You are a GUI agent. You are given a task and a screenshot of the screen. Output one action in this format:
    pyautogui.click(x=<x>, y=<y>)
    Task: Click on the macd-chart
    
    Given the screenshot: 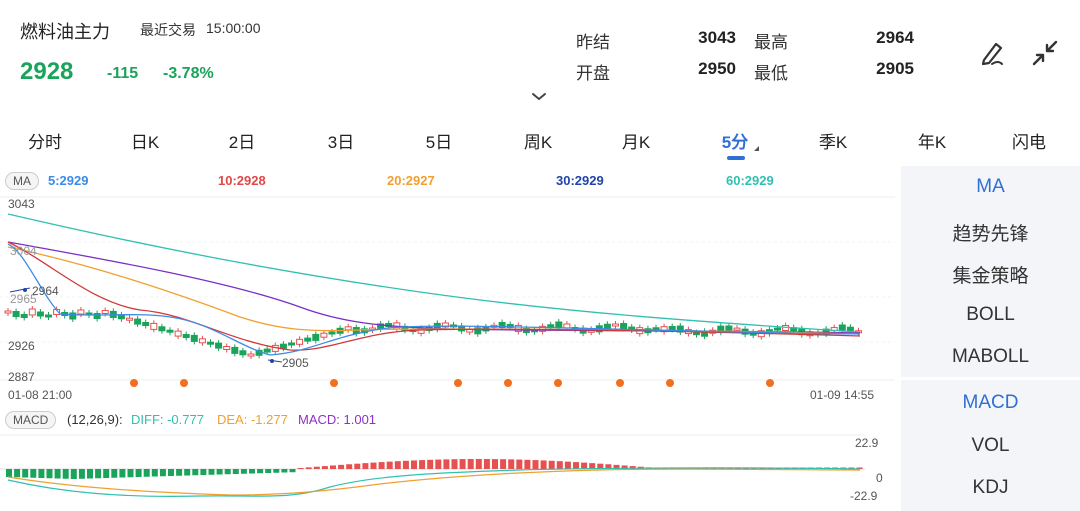 What is the action you would take?
    pyautogui.click(x=450, y=471)
    